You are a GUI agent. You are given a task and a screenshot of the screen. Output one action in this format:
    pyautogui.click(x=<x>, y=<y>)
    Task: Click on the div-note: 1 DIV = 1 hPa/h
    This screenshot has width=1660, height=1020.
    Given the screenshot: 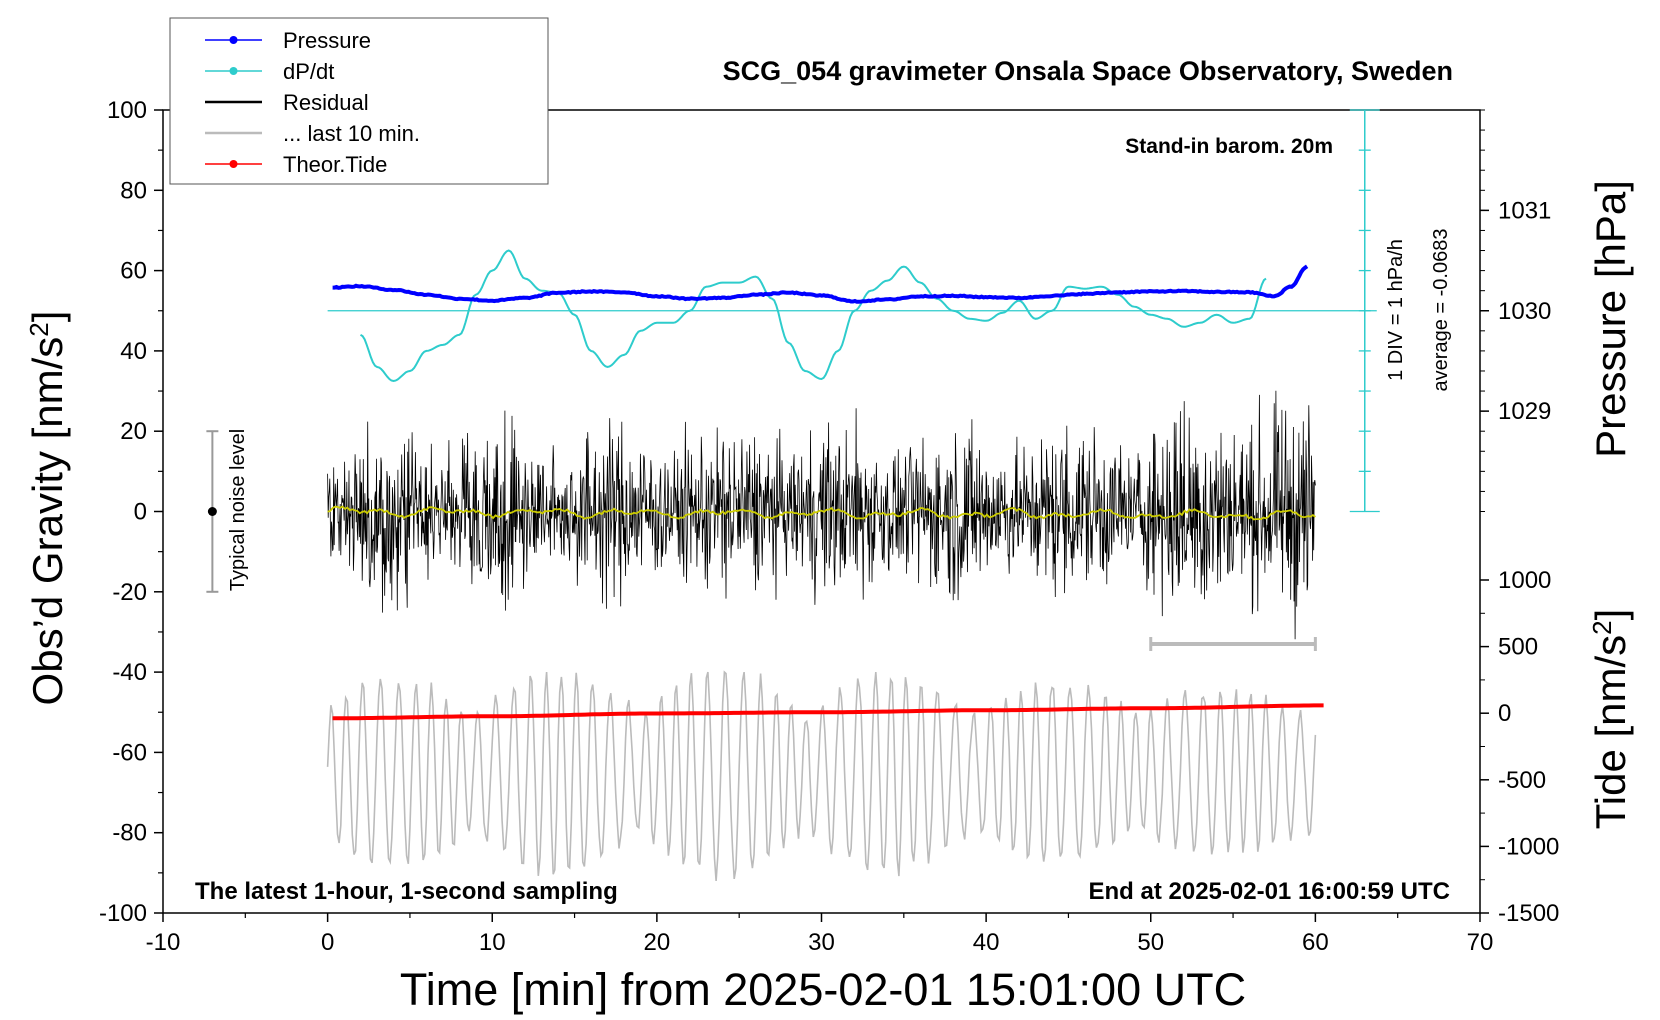 What is the action you would take?
    pyautogui.click(x=1396, y=310)
    